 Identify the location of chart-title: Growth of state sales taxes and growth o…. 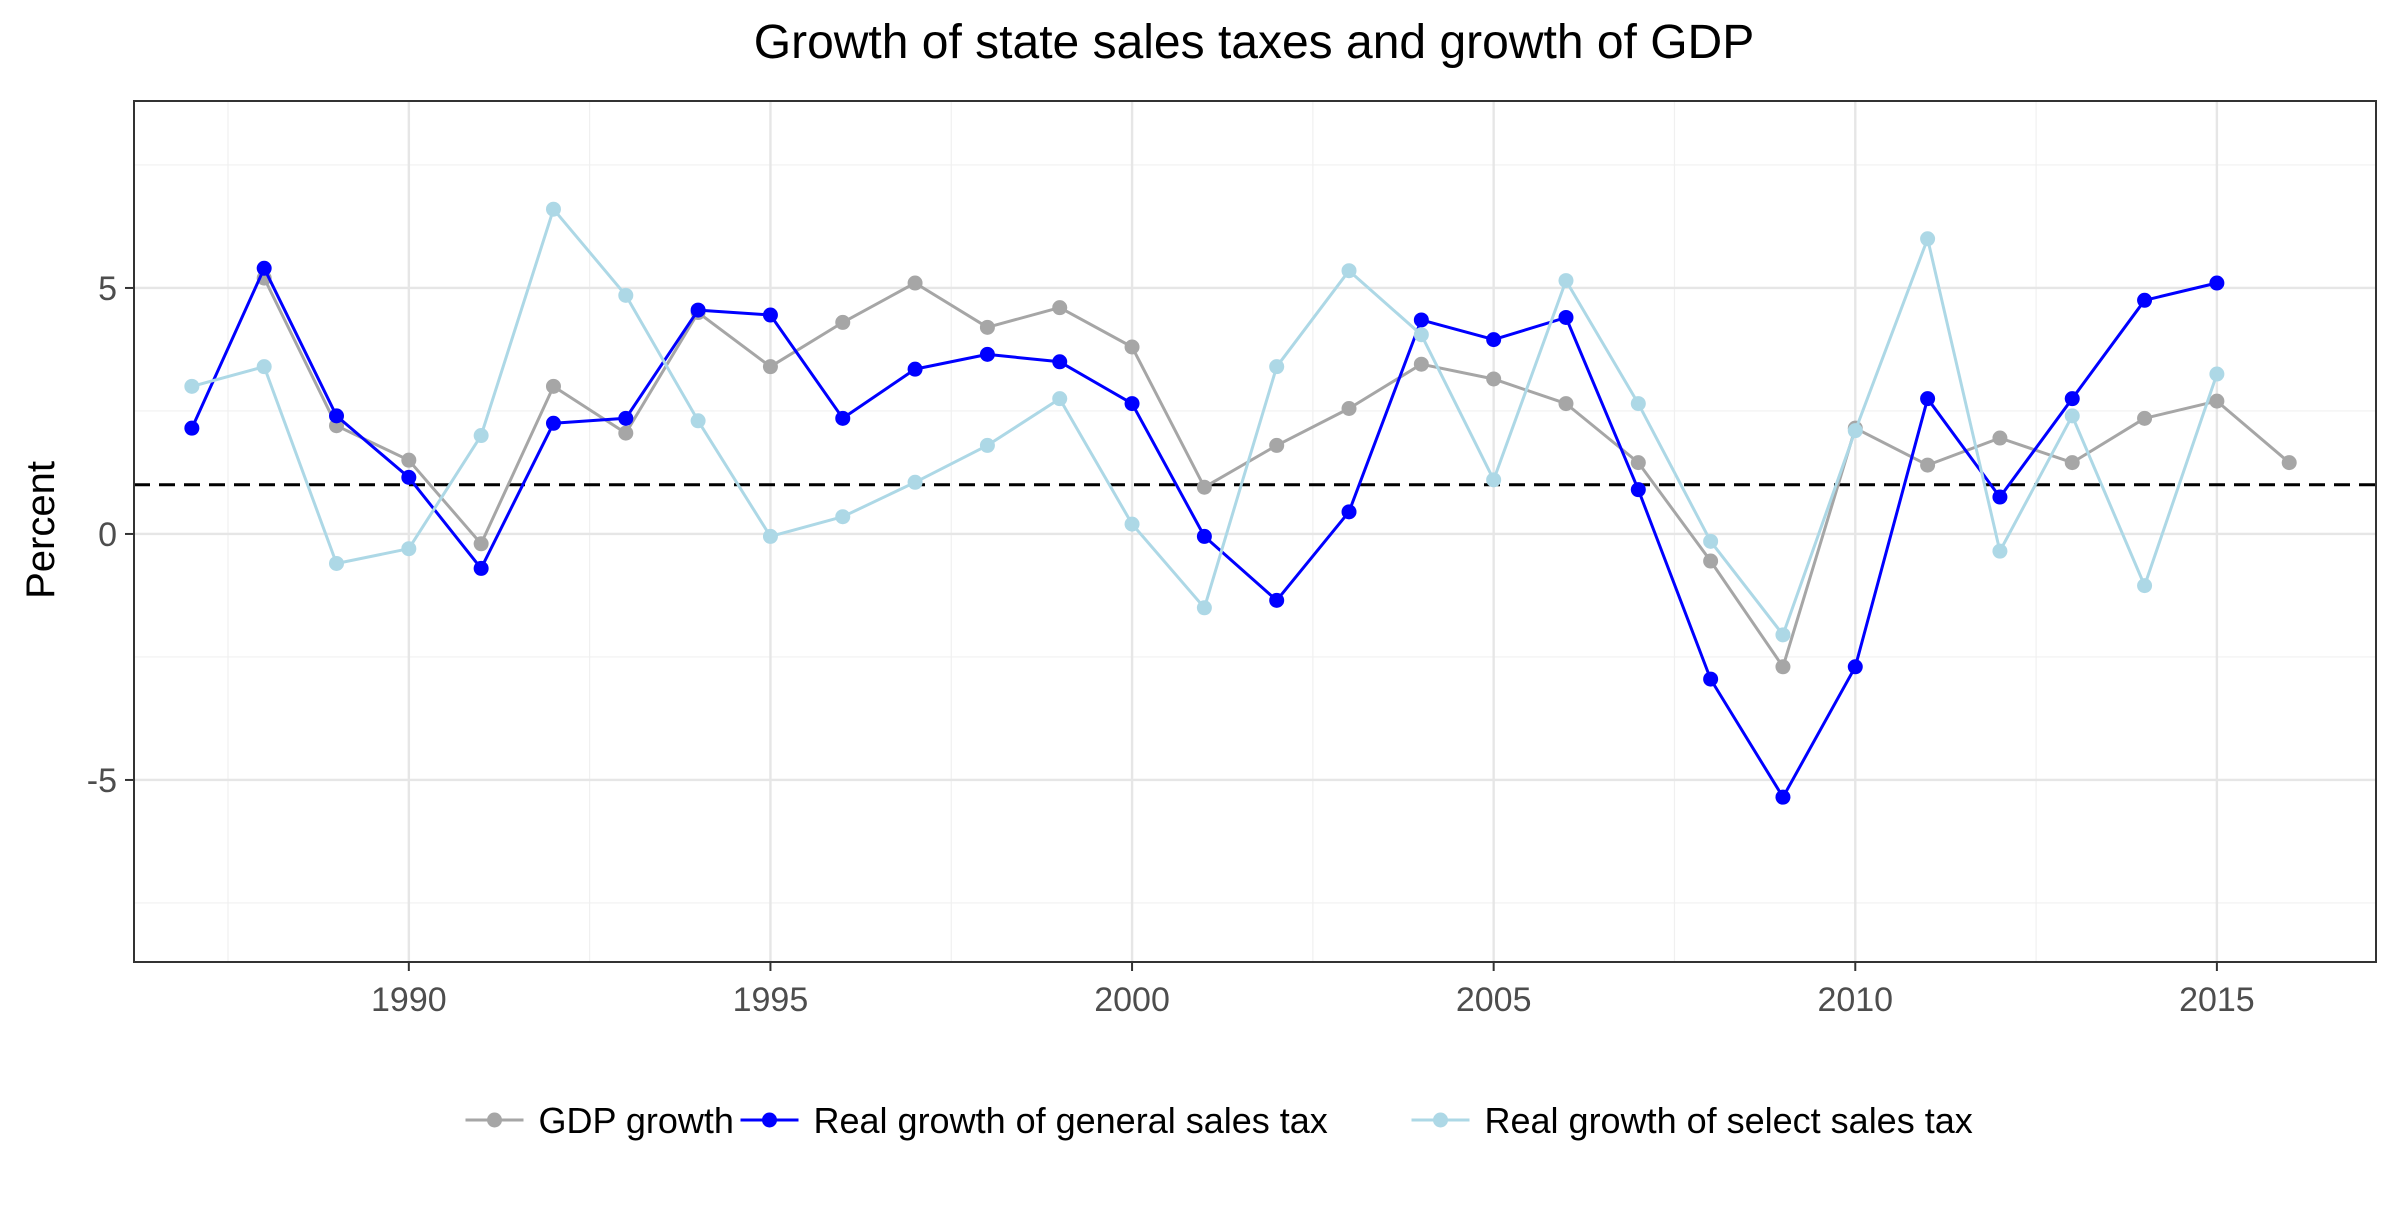
(1254, 42).